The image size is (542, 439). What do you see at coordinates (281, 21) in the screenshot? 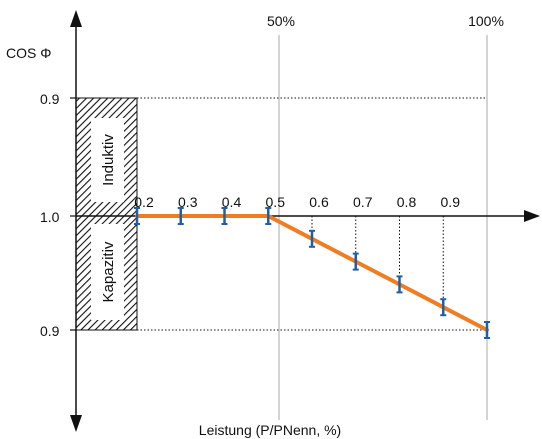
I see `marker-50-percent-label: 50%` at bounding box center [281, 21].